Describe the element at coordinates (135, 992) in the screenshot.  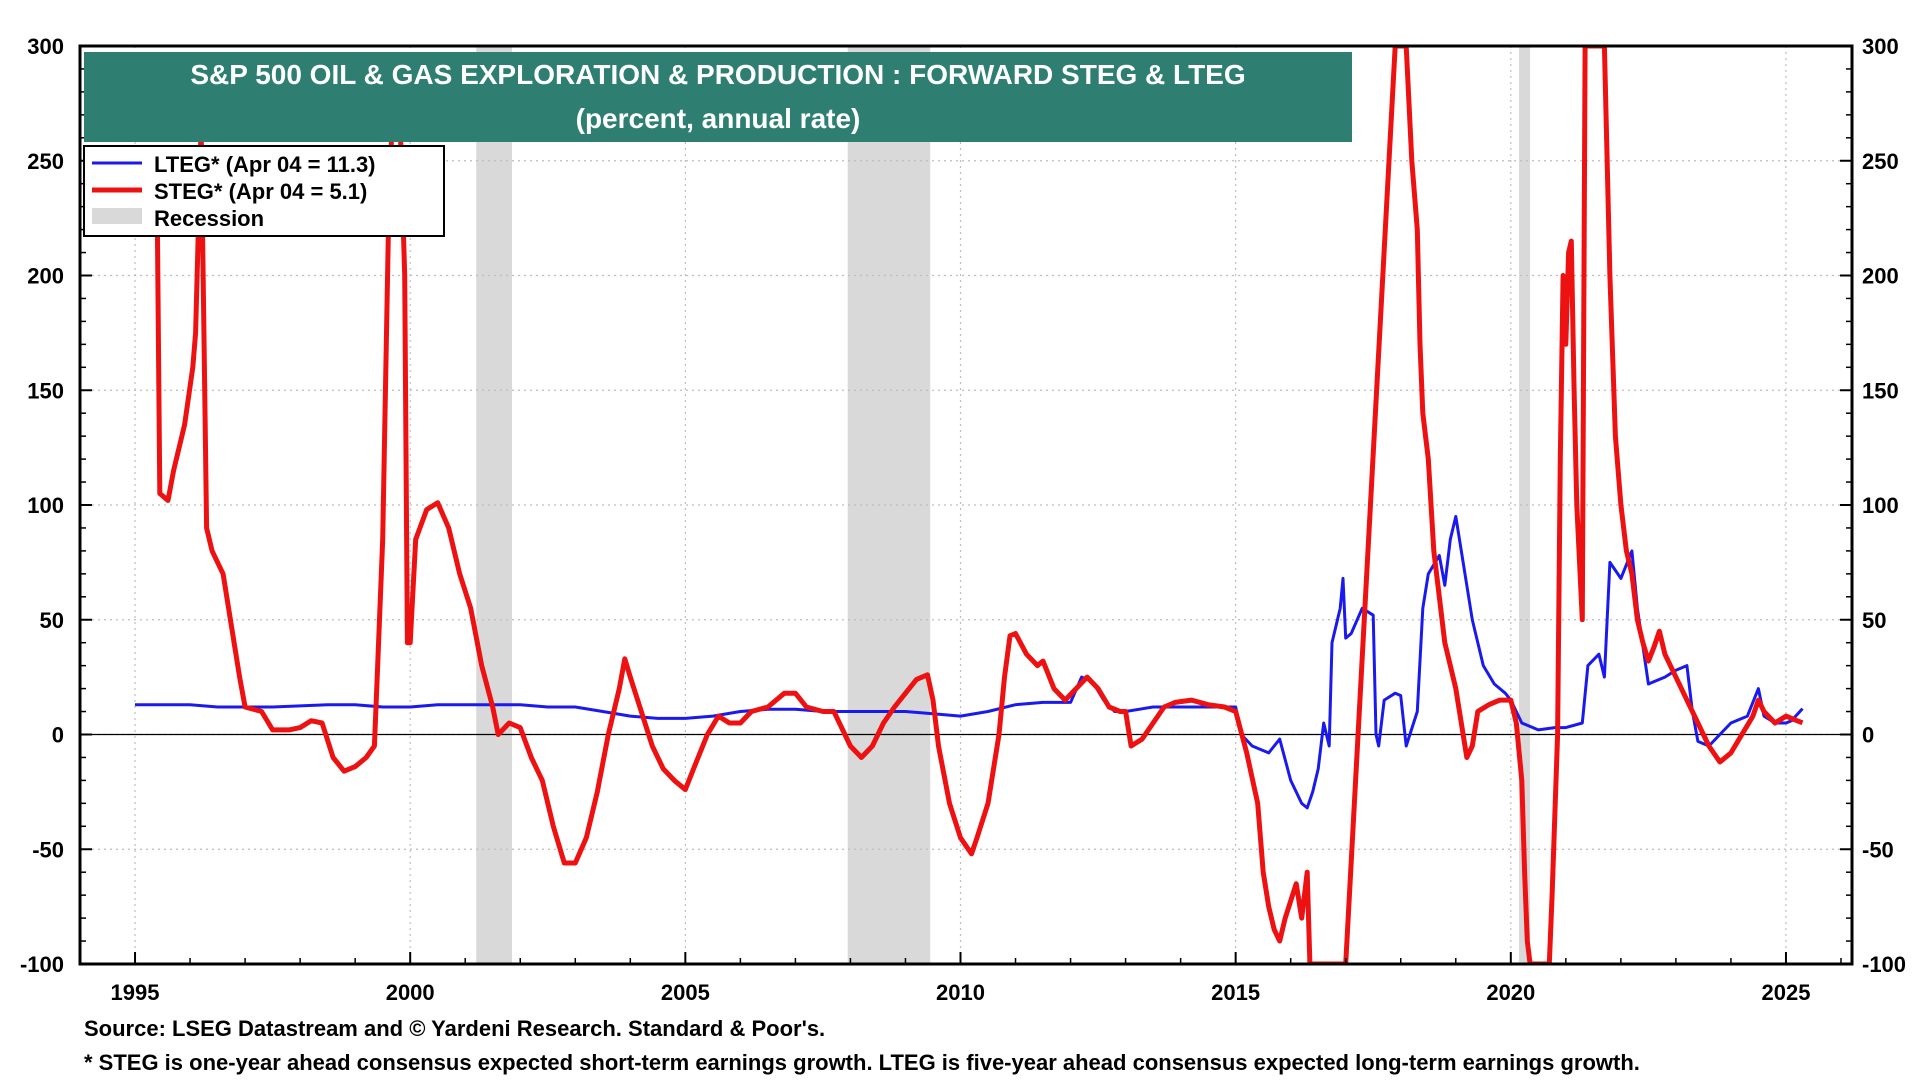
I see `x-tick-label: 1995` at that location.